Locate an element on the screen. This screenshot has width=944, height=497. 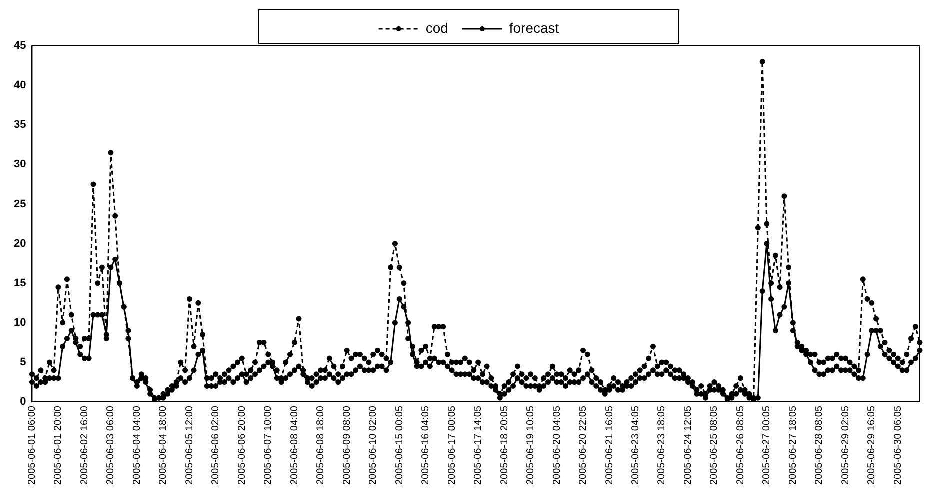
x-tick-label: 2005-06-27 00:05 is located at coordinates (767, 446).